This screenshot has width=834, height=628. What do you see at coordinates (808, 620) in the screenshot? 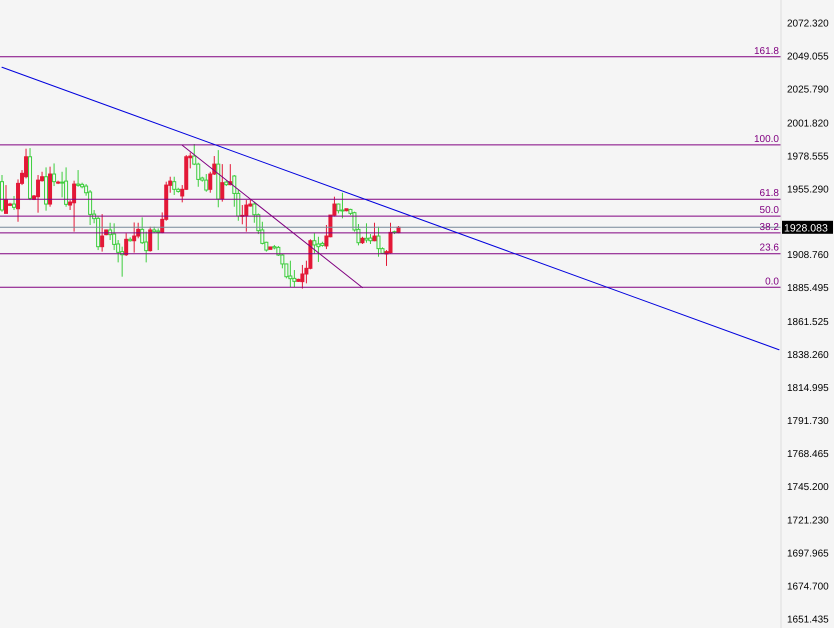
I see `y-tick-label: 1651.435` at bounding box center [808, 620].